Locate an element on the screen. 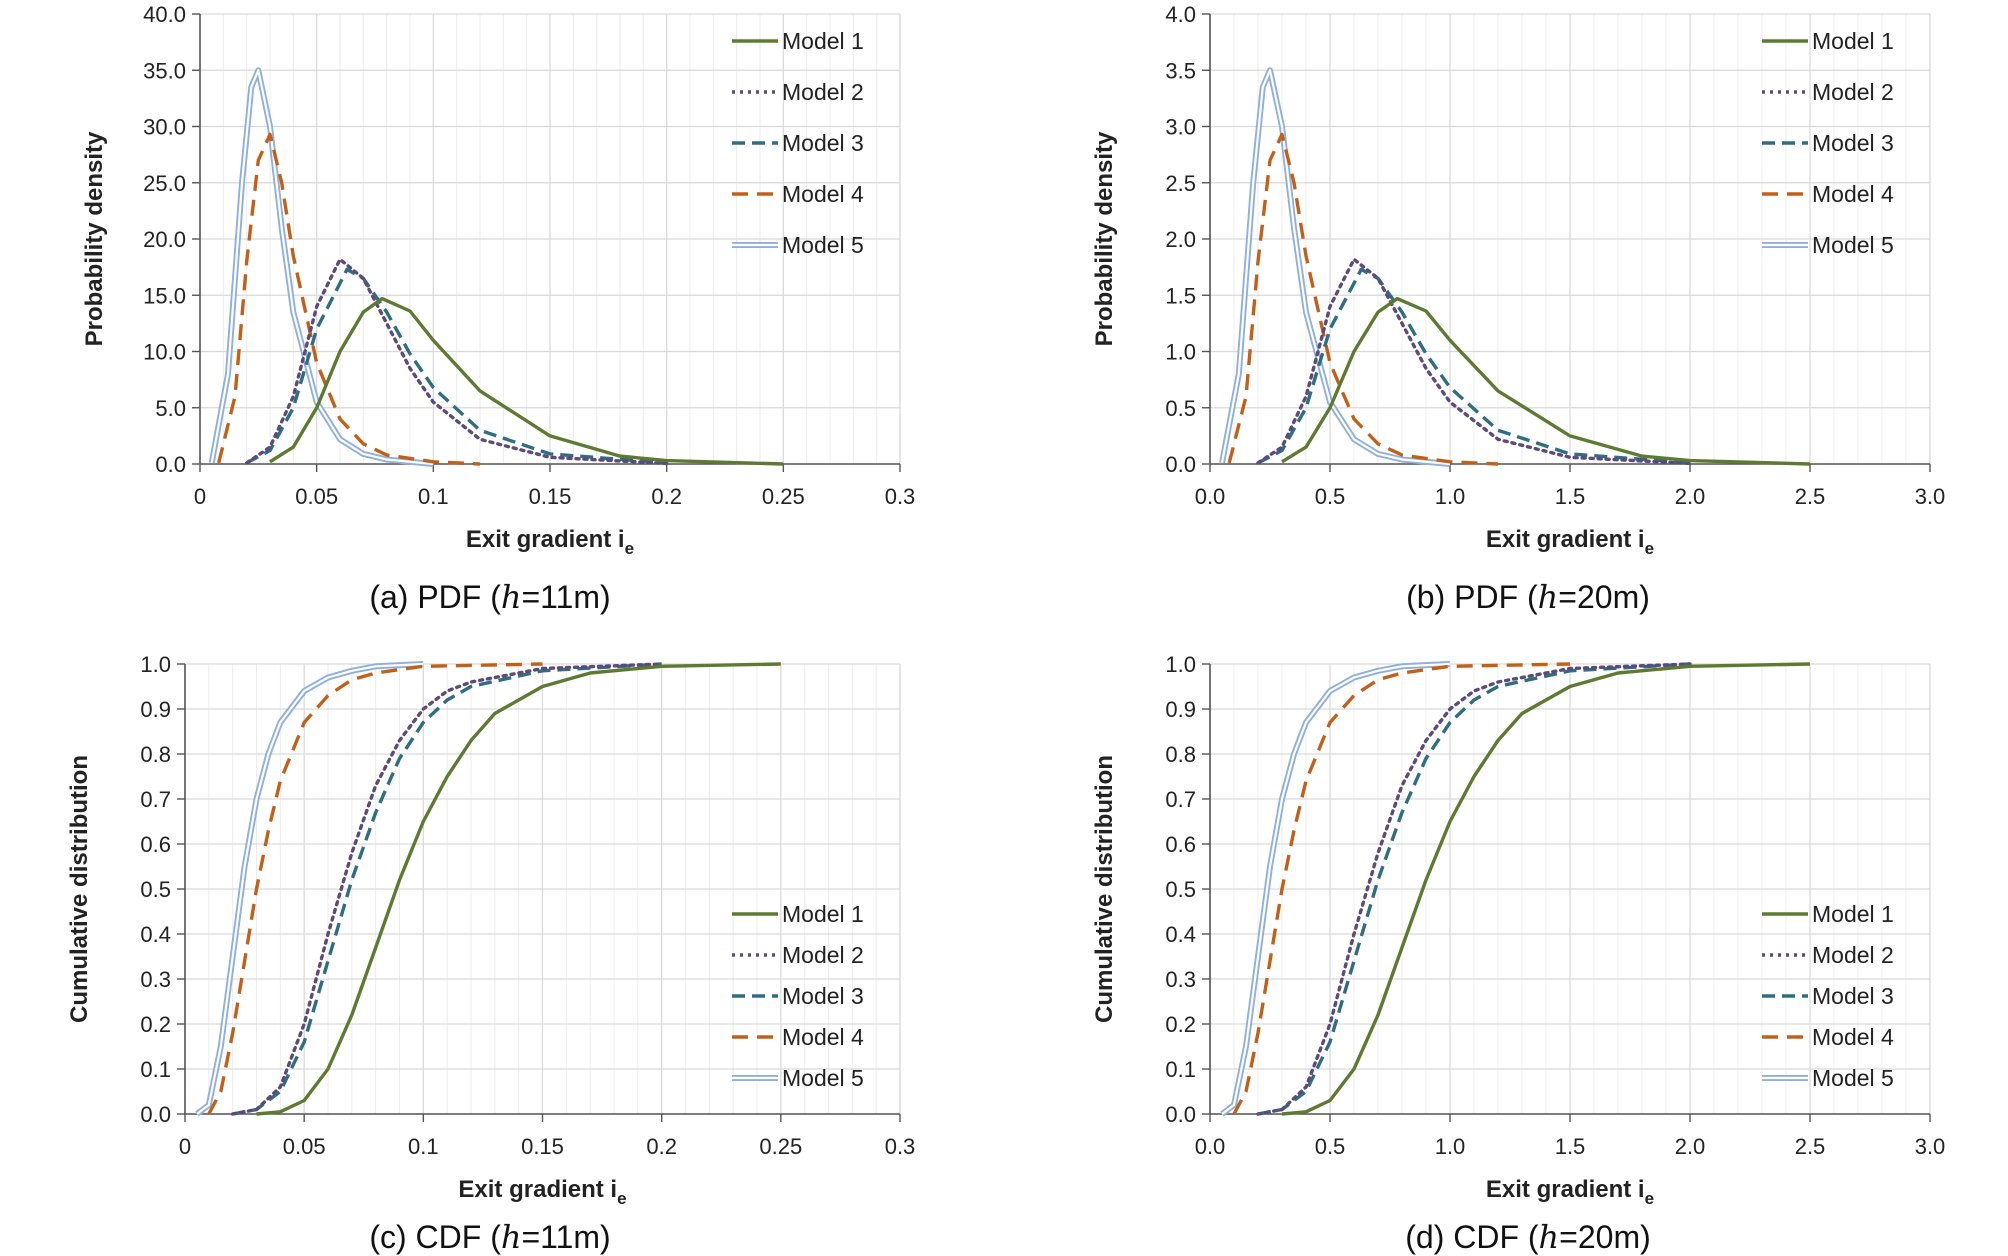  x-tick-label: 2.0 is located at coordinates (1690, 496).